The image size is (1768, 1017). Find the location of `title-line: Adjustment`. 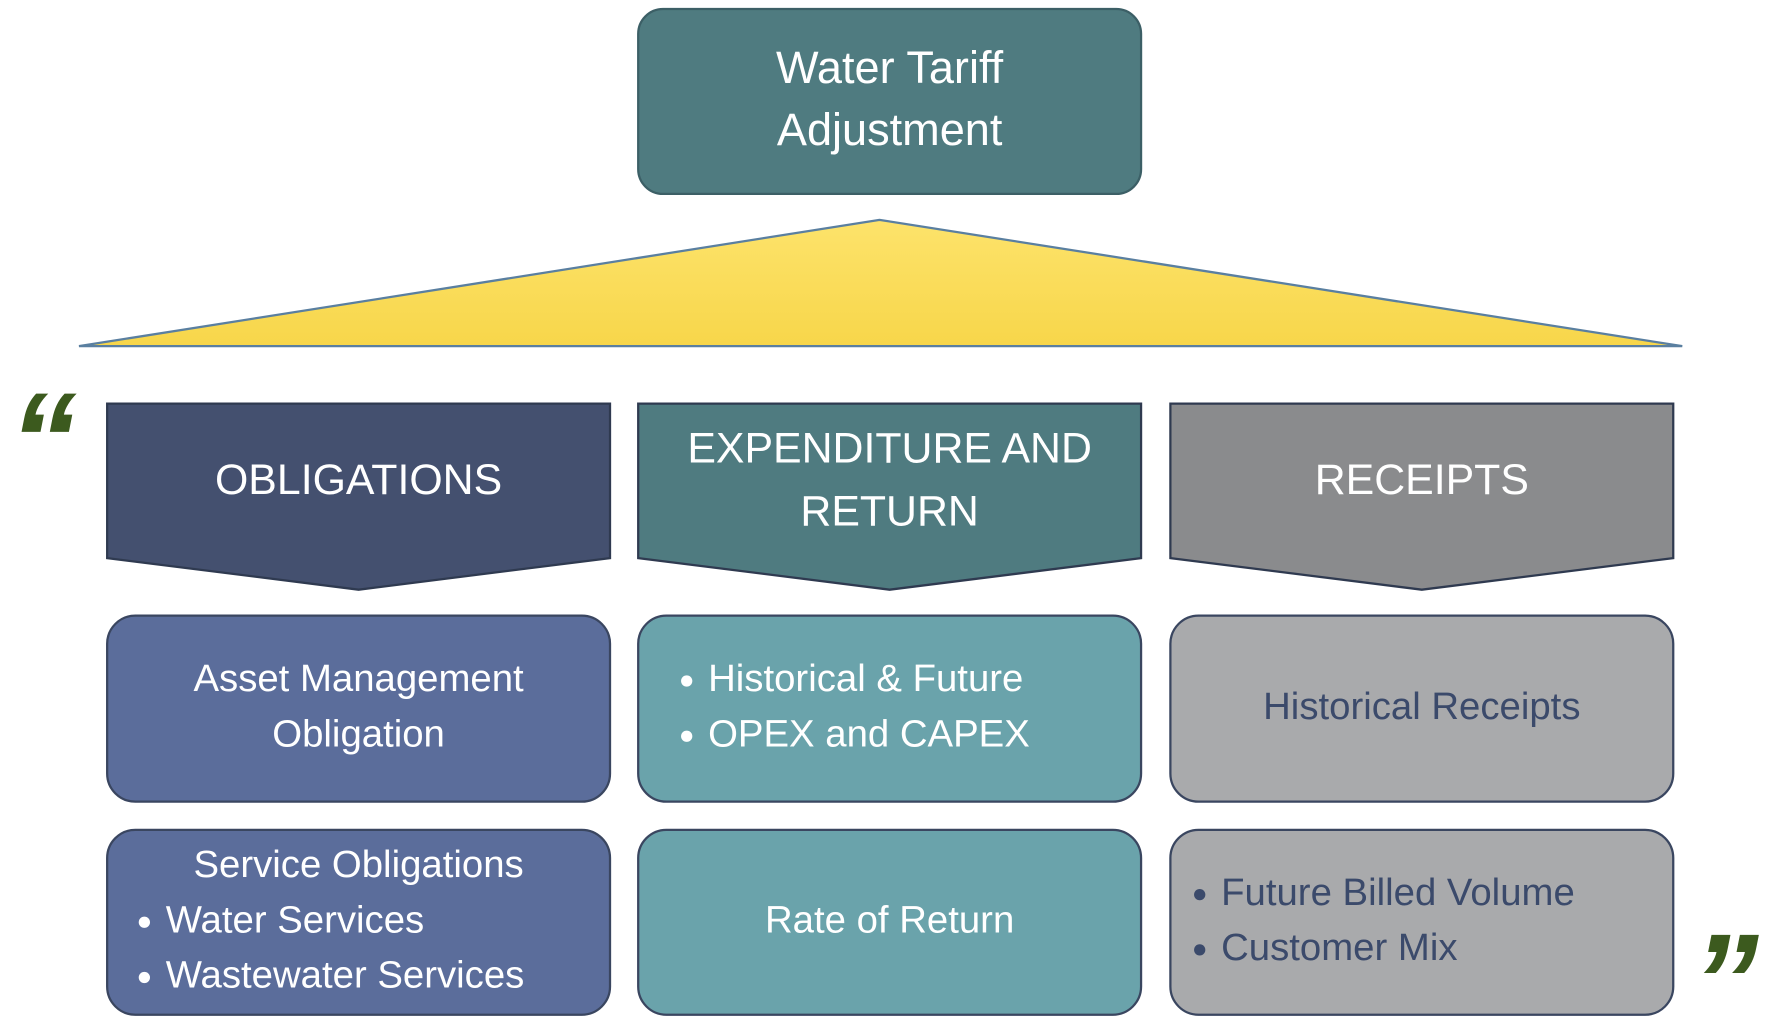

title-line: Adjustment is located at coordinates (890, 129).